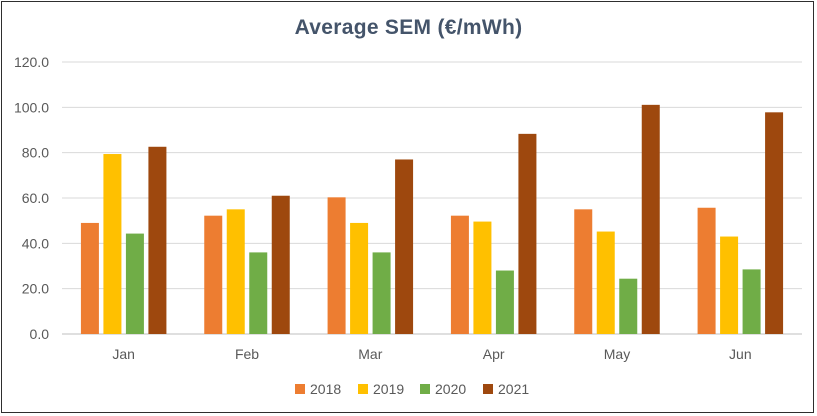 This screenshot has width=817, height=416. What do you see at coordinates (370, 354) in the screenshot?
I see `x-tick-label: Mar` at bounding box center [370, 354].